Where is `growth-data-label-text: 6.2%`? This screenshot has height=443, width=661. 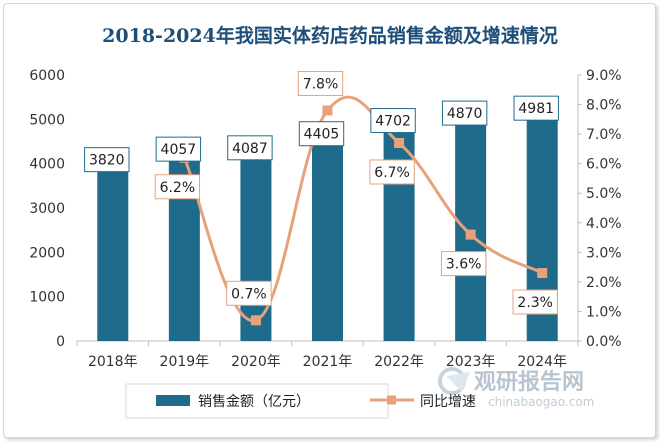
growth-data-label-text: 6.2% is located at coordinates (178, 188).